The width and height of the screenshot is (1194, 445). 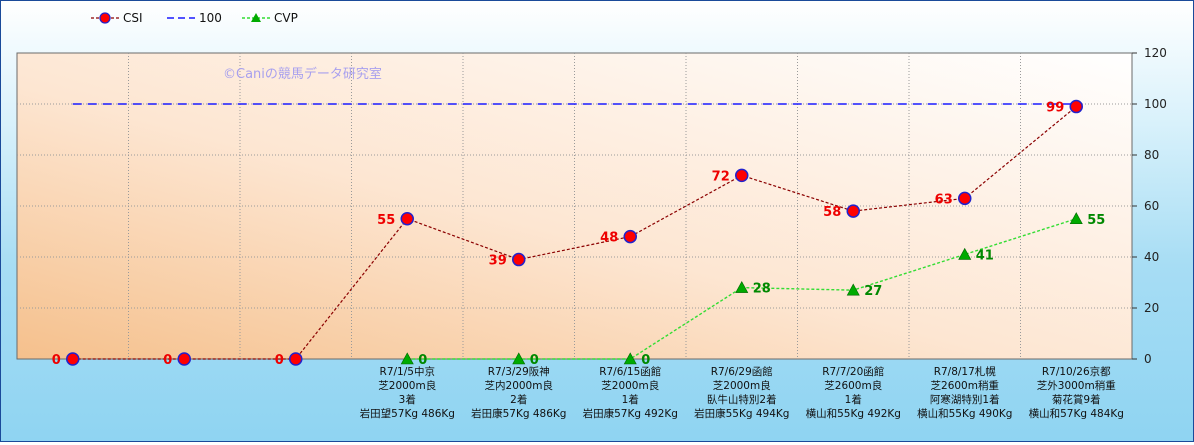 I want to click on x-tick-label-line: R7/10/26京都, so click(x=1076, y=371).